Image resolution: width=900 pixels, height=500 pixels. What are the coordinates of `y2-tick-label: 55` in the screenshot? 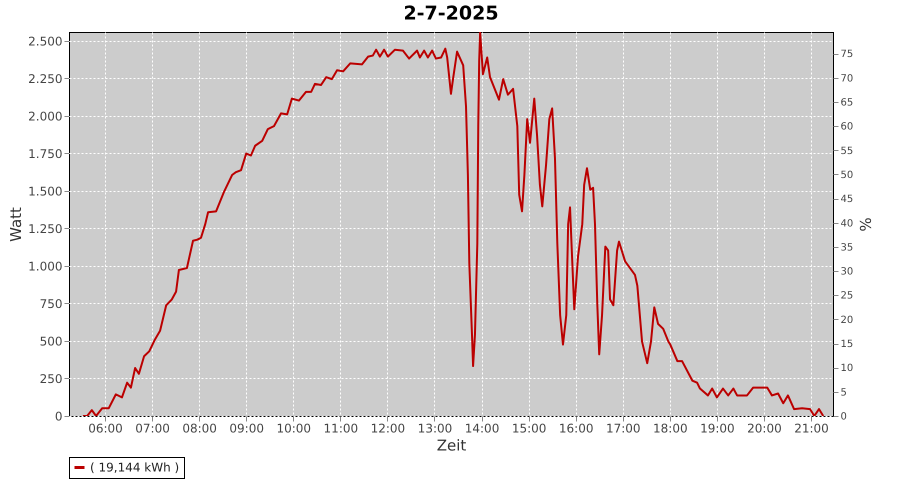 It's located at (847, 151).